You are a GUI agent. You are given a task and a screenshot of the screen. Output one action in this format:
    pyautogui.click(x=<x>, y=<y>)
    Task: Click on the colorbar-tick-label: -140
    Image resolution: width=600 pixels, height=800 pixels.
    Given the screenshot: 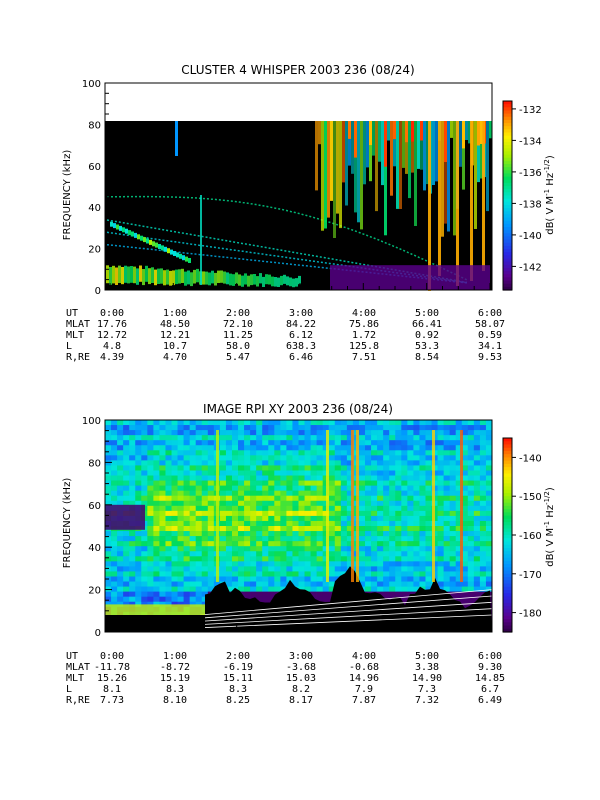 What is the action you would take?
    pyautogui.click(x=530, y=236)
    